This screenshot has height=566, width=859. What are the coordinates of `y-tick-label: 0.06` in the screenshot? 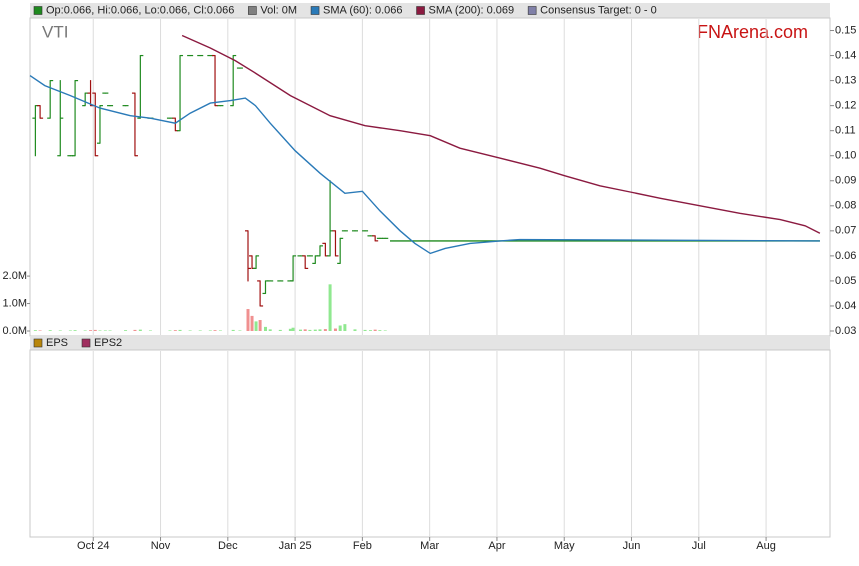 It's located at (845, 256).